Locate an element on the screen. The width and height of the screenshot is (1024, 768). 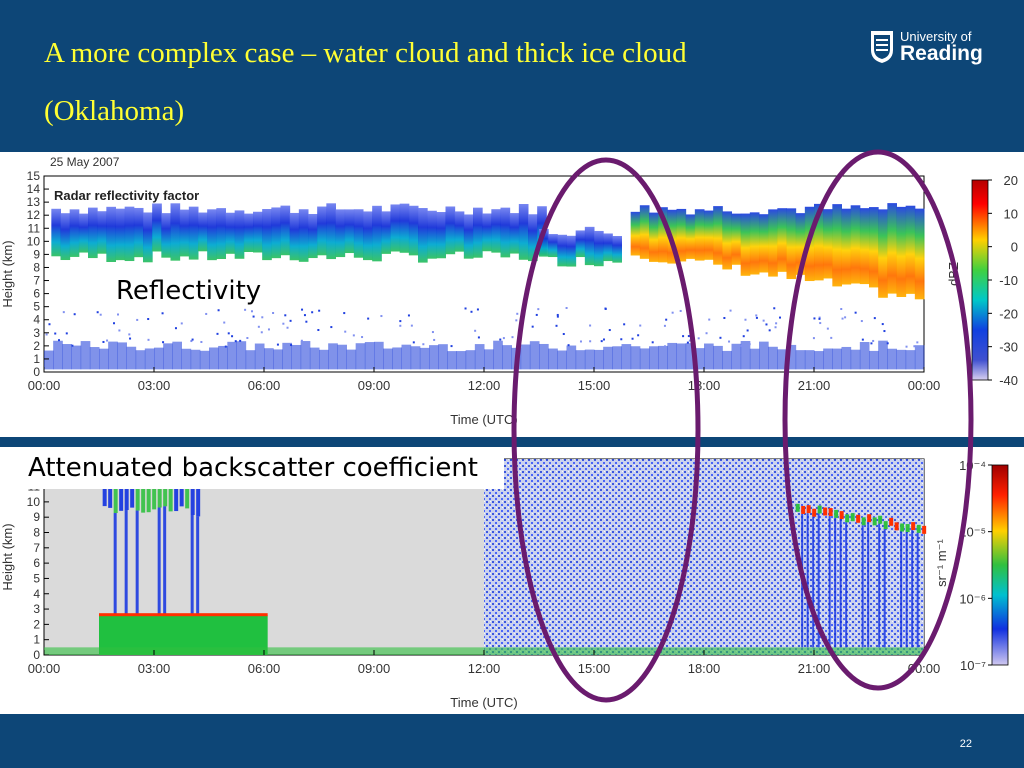
colorbar-tick-label: 10 is located at coordinates (1011, 213).